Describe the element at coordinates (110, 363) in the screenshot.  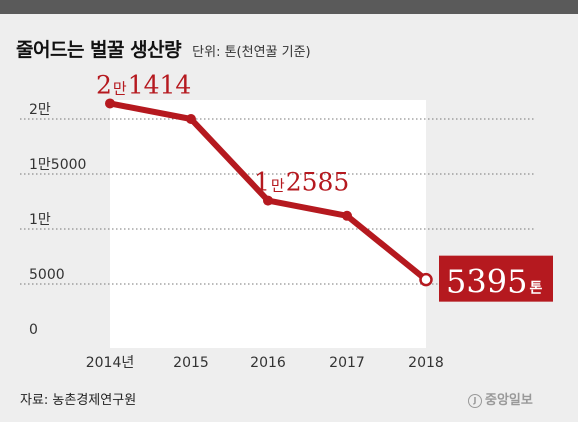
I see `x-tick-label: 2014년` at that location.